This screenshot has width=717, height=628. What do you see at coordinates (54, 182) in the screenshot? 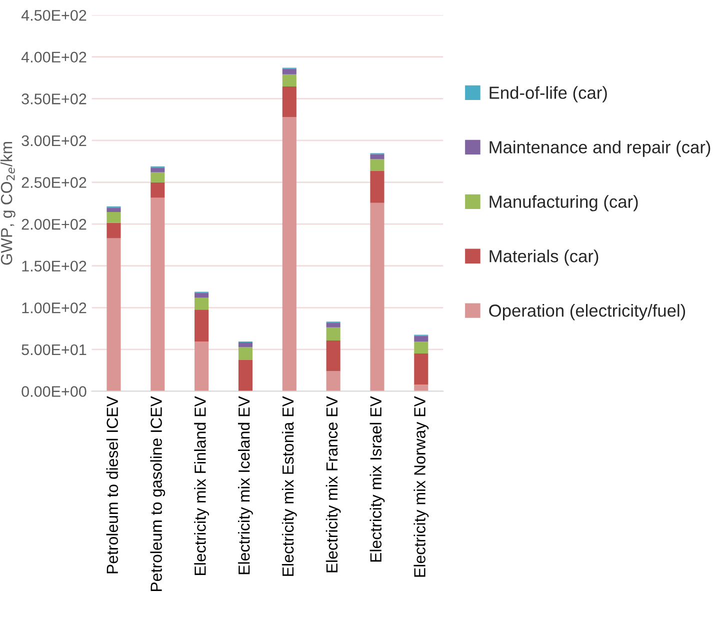
I see `y-tick-label: 2.50E+02` at bounding box center [54, 182].